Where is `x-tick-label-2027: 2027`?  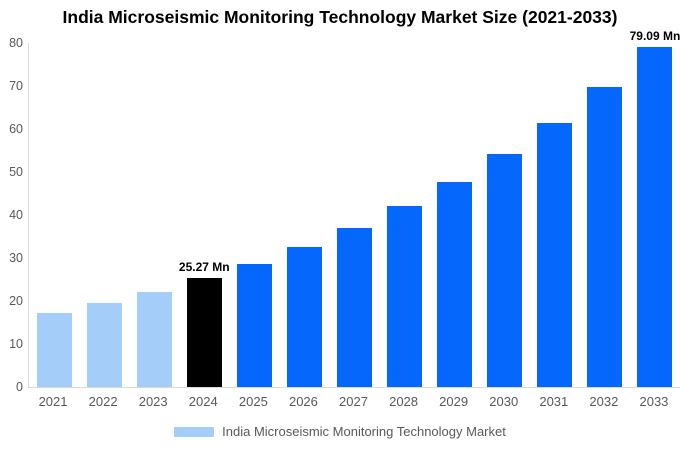
x-tick-label-2027: 2027 is located at coordinates (353, 401).